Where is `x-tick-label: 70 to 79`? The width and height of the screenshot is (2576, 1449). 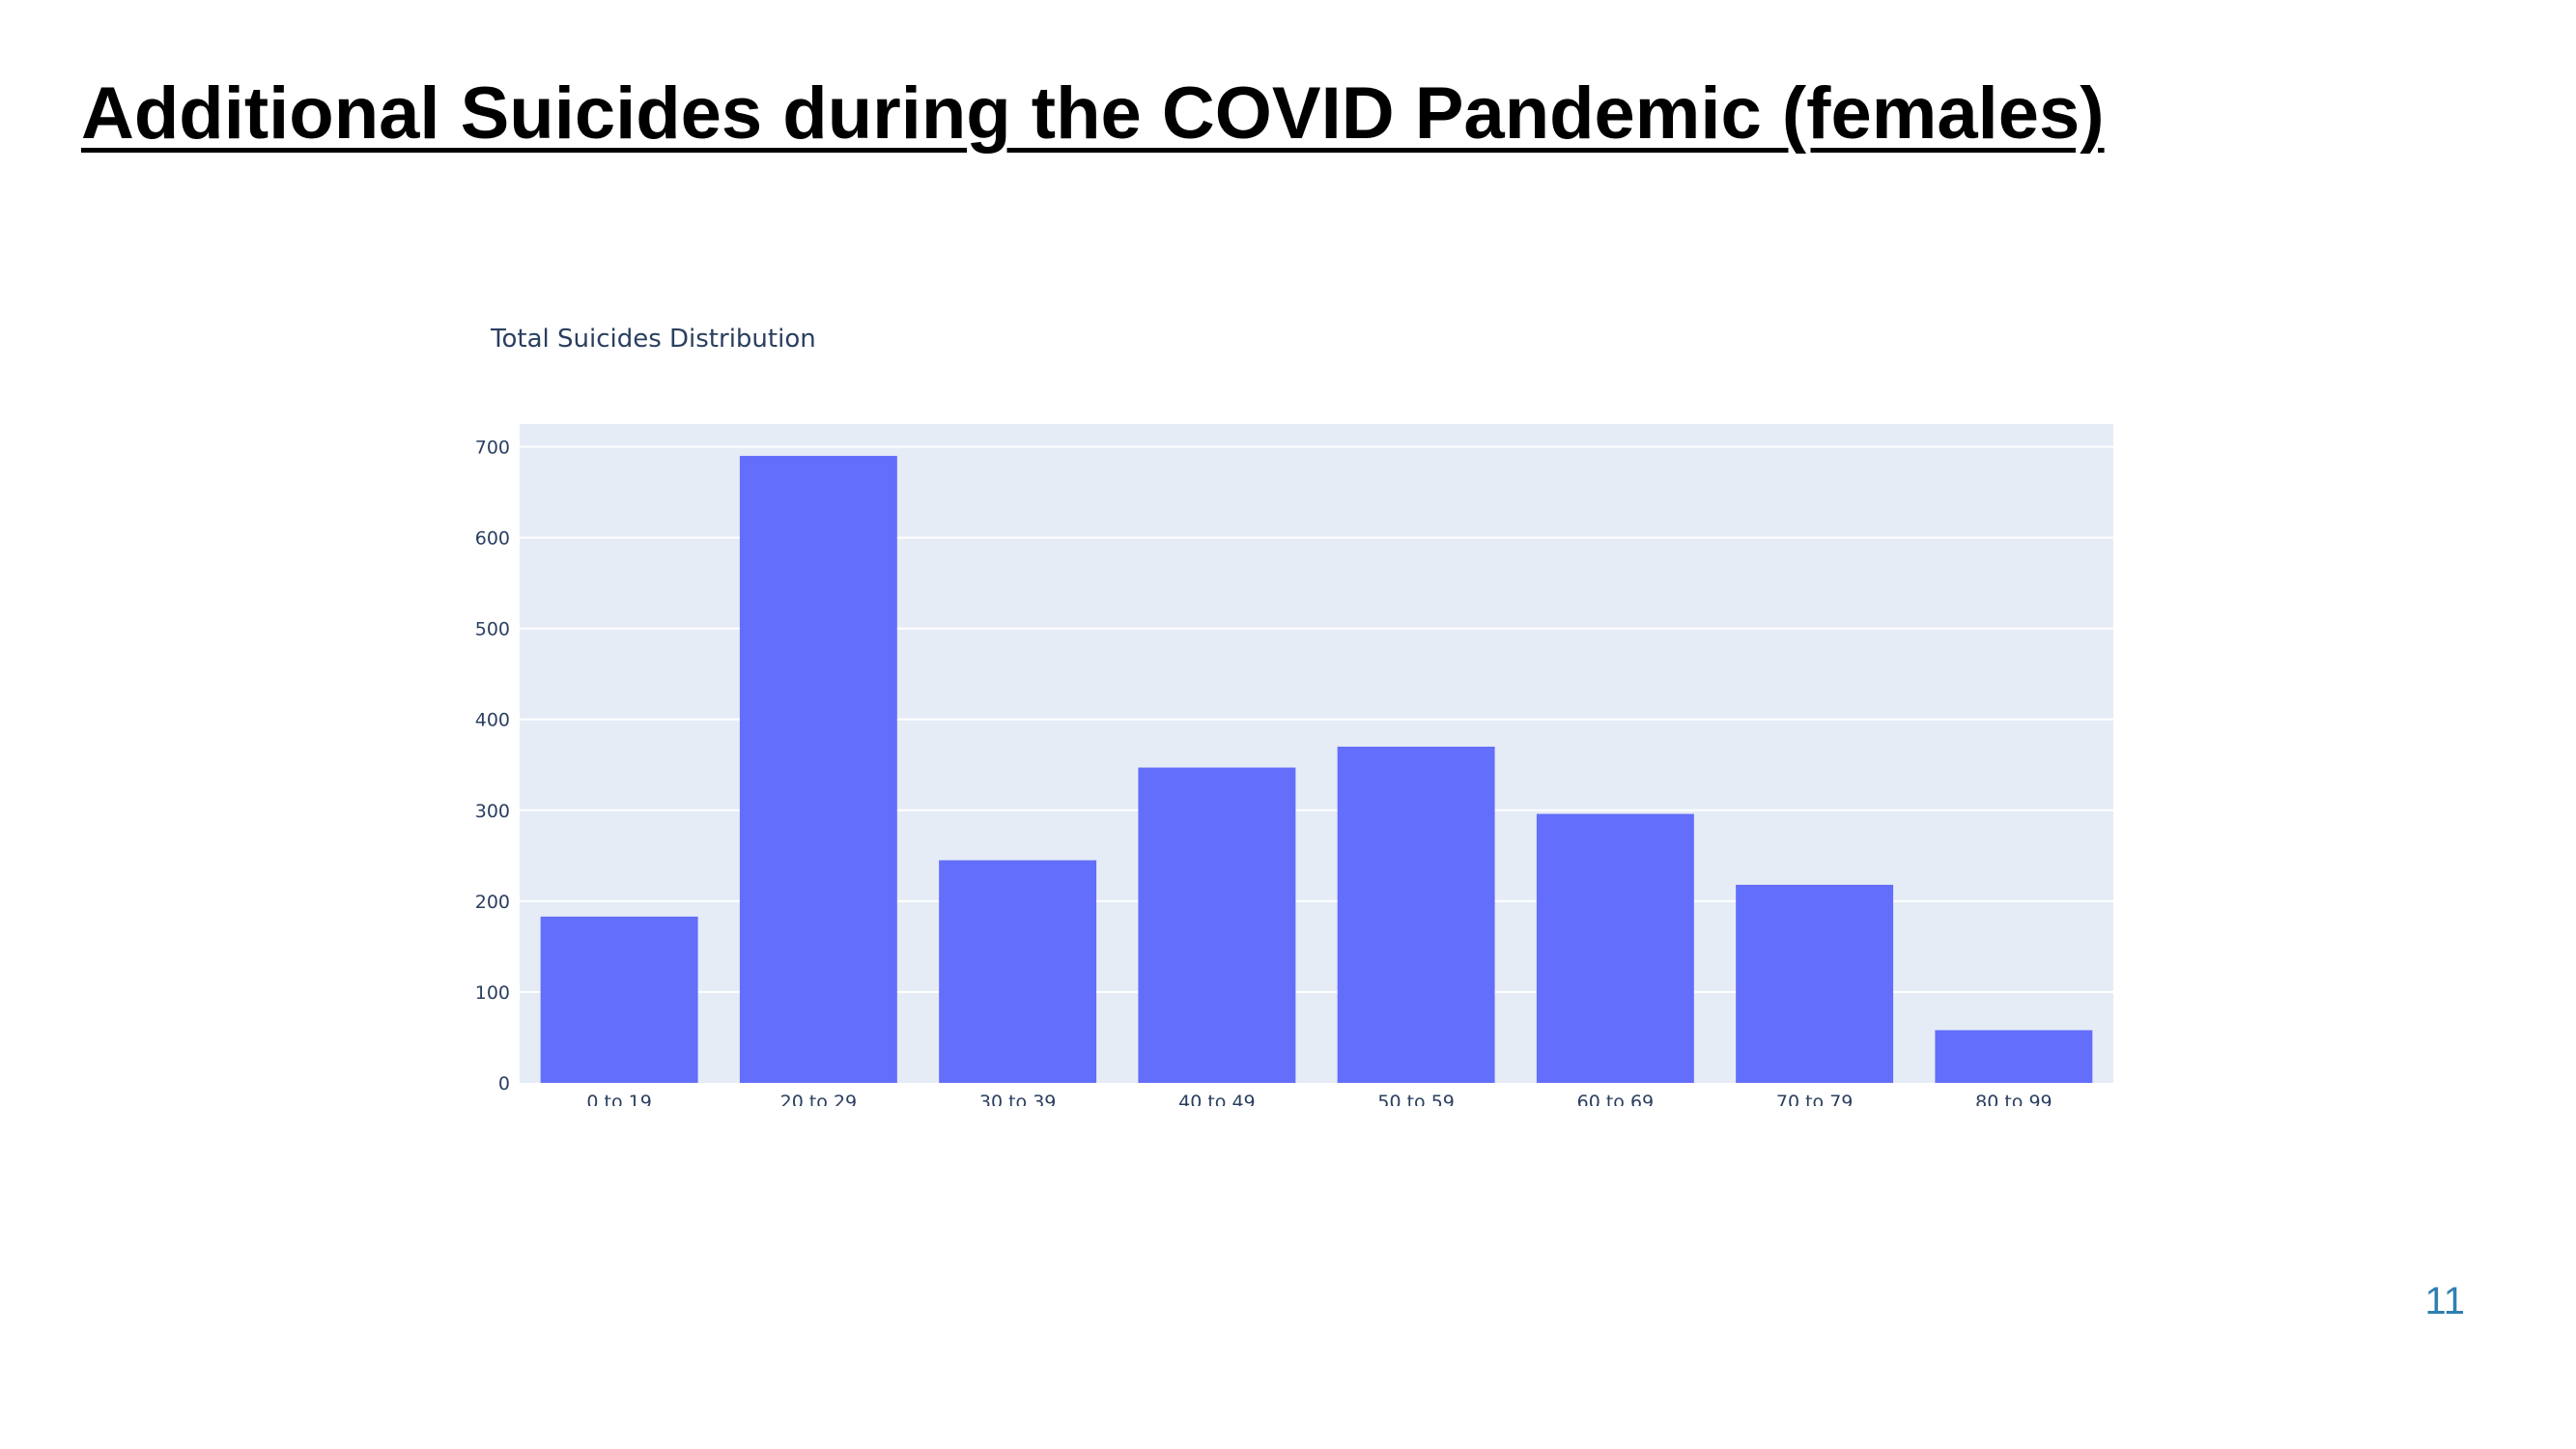
x-tick-label: 70 to 79 is located at coordinates (1815, 1099).